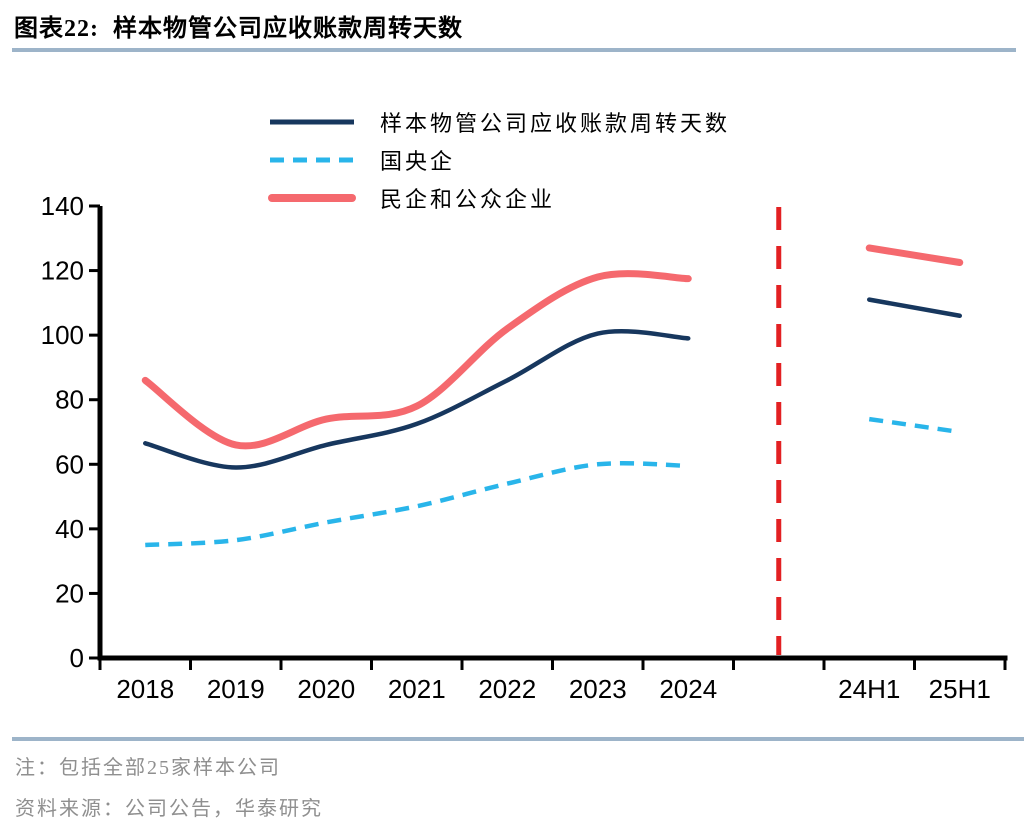  What do you see at coordinates (468, 199) in the screenshot?
I see `legend-label-private-public: 民企和公众企业` at bounding box center [468, 199].